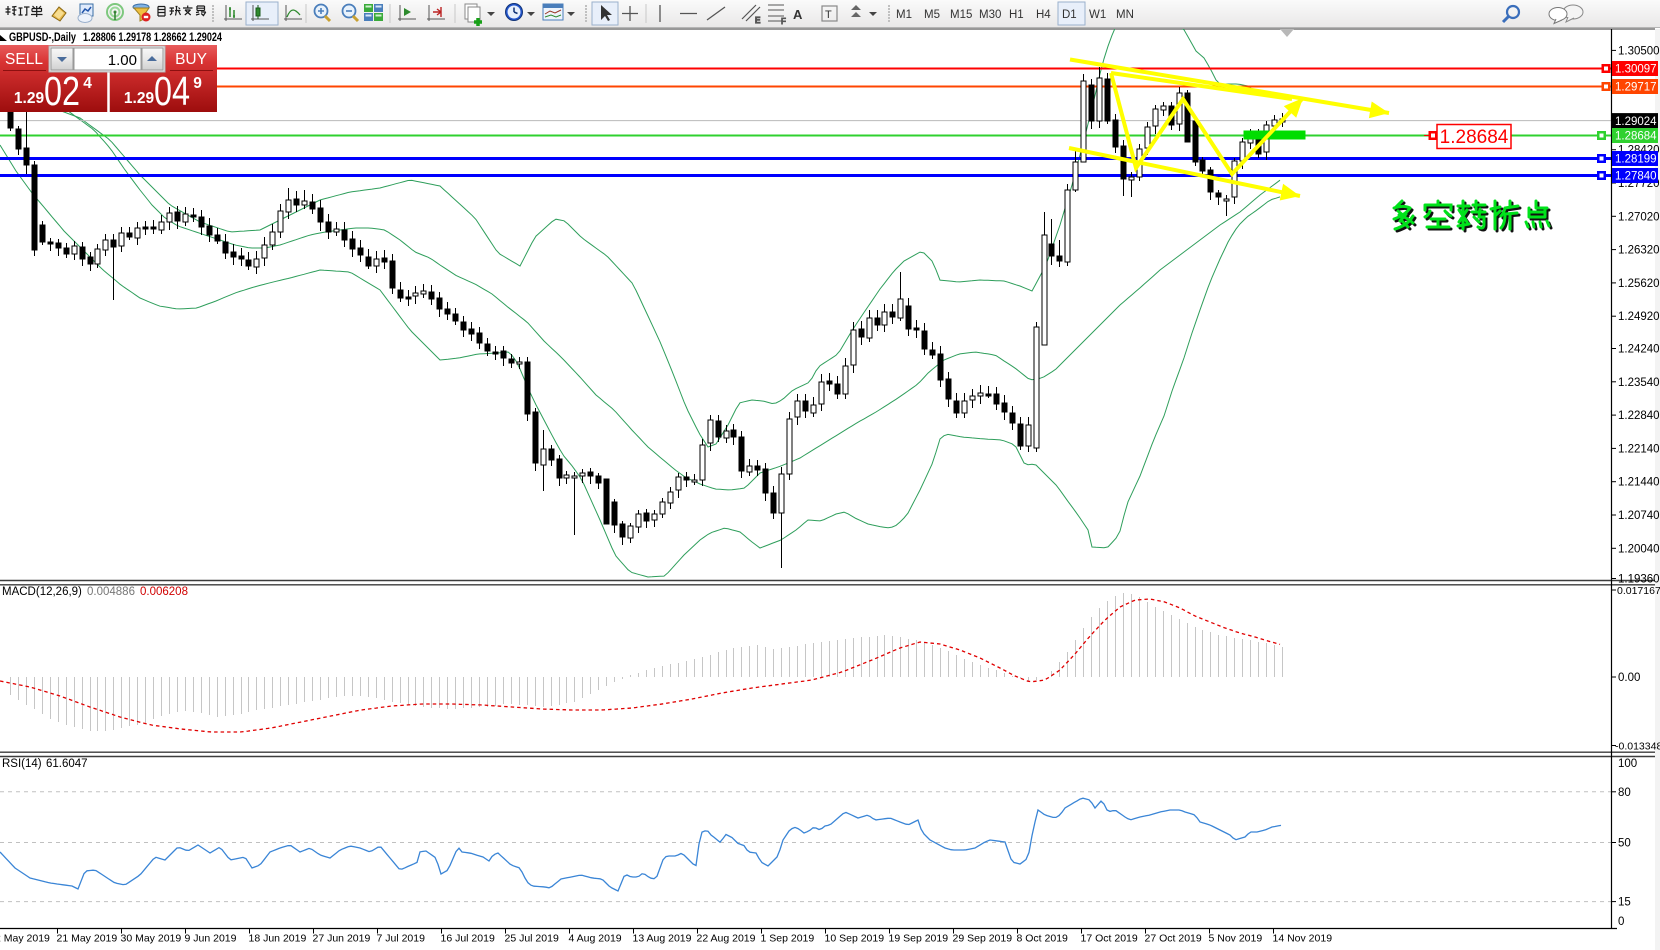 The height and width of the screenshot is (950, 1660). Describe the element at coordinates (855, 939) in the screenshot. I see `svg-text: 10 Sep 2019` at that location.